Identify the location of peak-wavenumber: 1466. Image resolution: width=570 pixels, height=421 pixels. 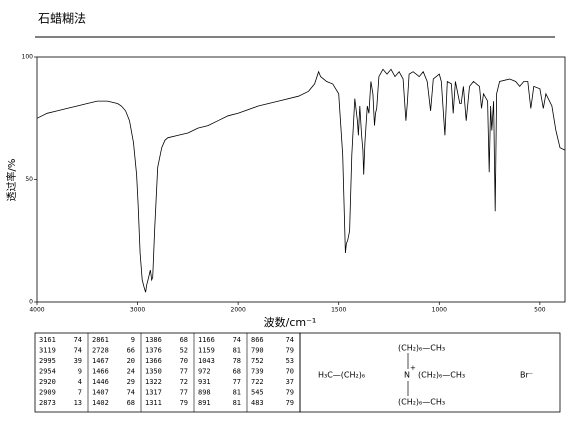
(100, 372).